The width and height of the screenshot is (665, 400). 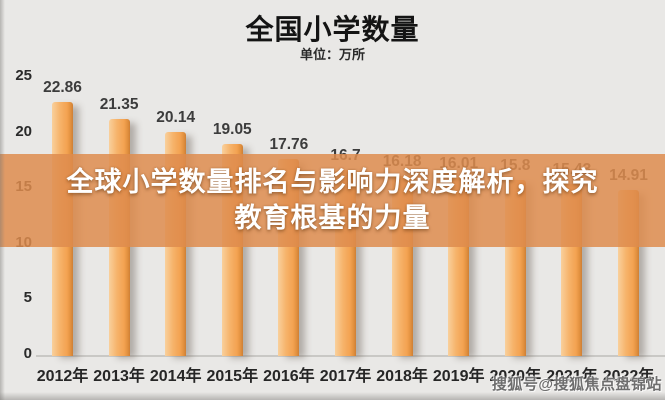 What do you see at coordinates (23, 75) in the screenshot?
I see `y-axis-tick-label: 25` at bounding box center [23, 75].